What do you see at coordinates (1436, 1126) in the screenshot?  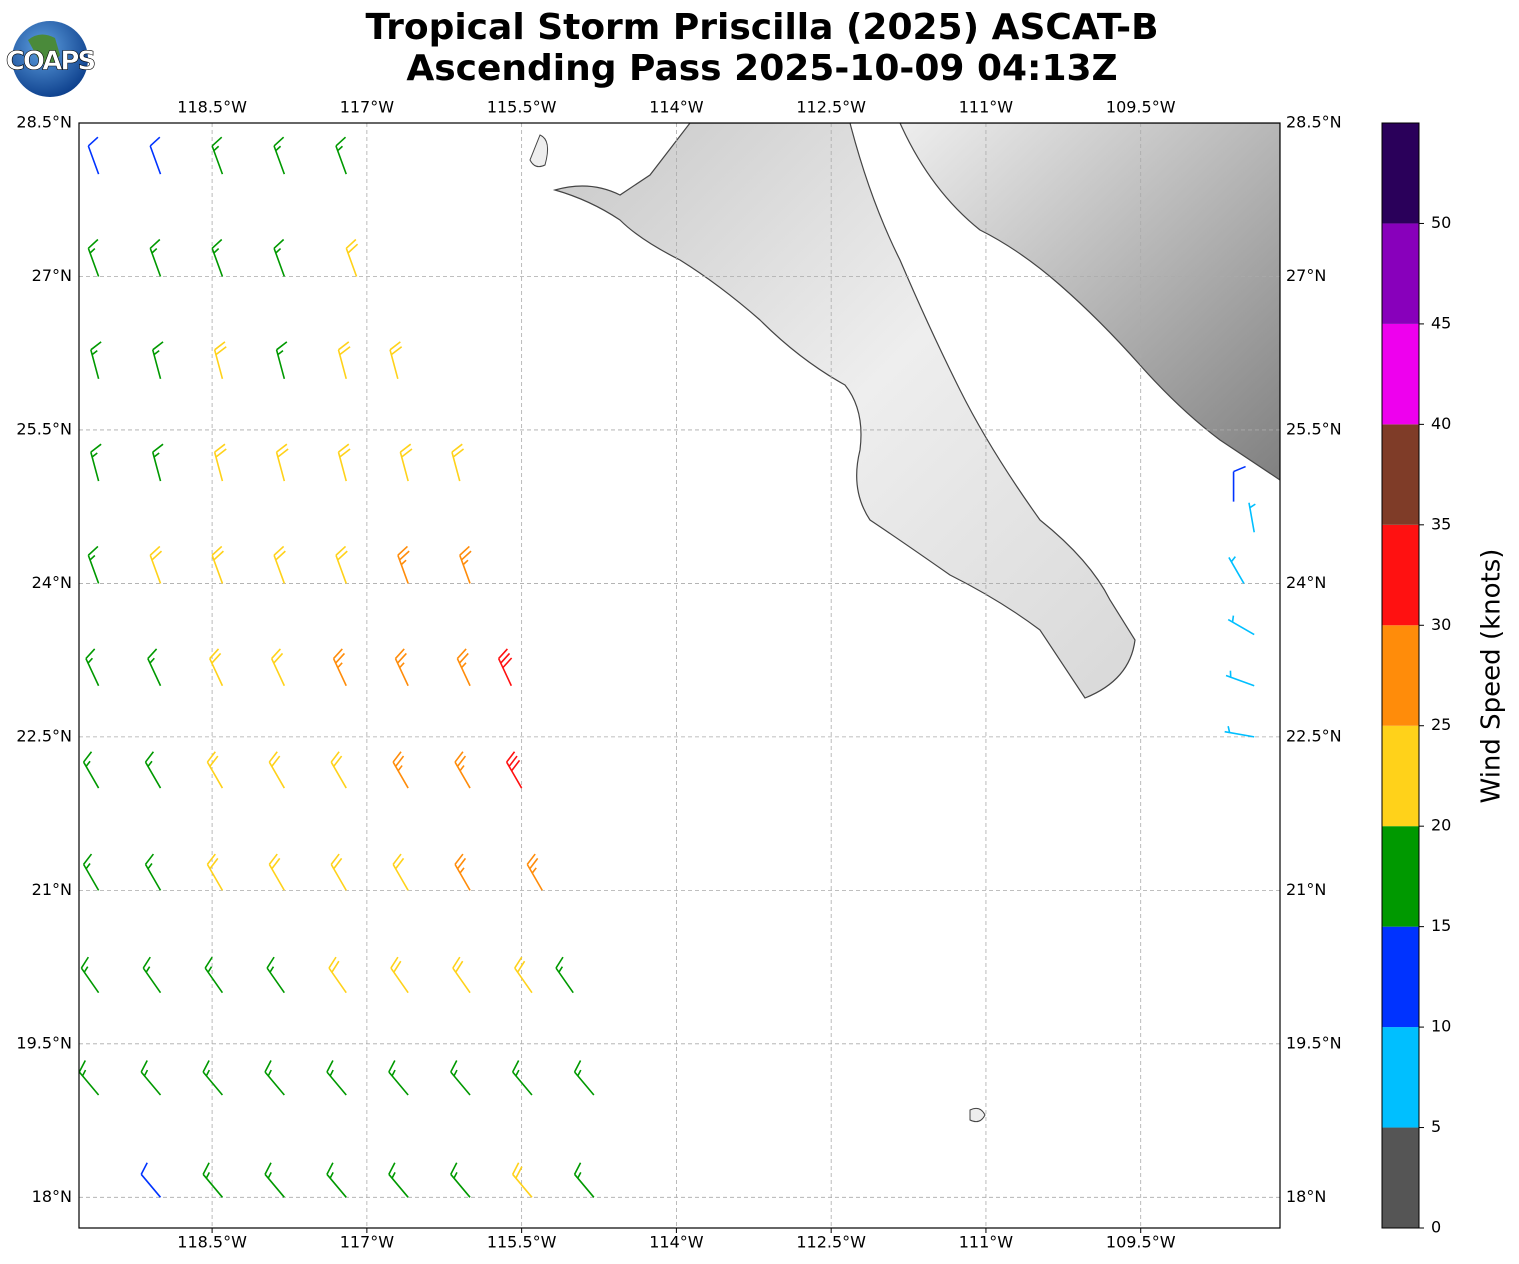 I see `colorbar-tick-label: 5` at bounding box center [1436, 1126].